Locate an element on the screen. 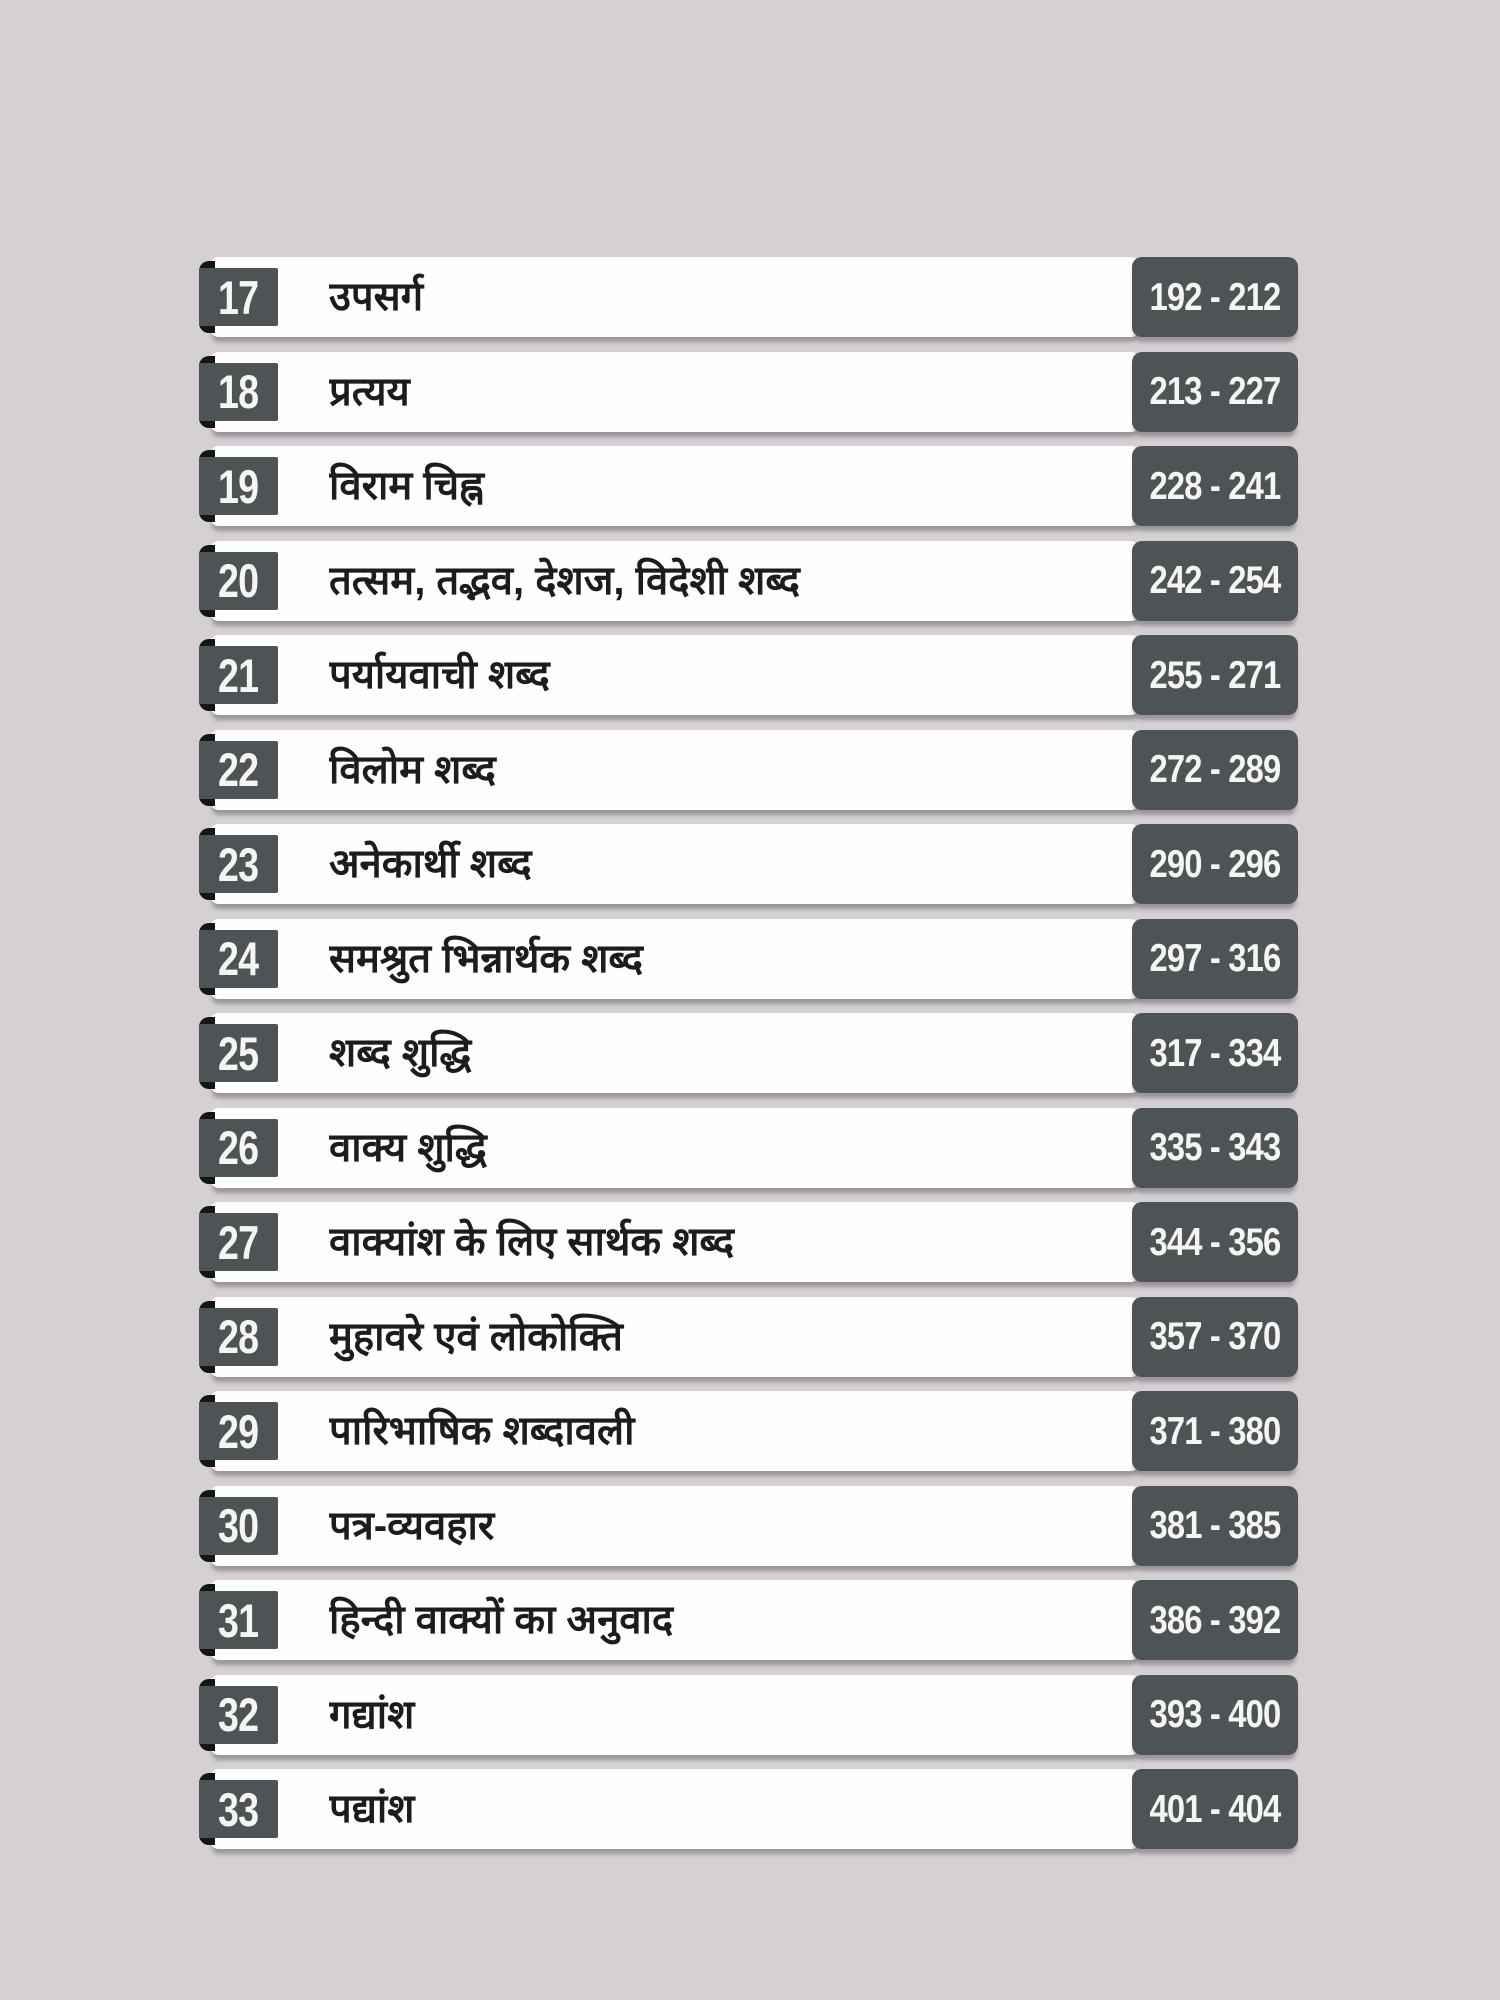 The image size is (1500, 2000). chapter-number: 19 is located at coordinates (238, 486).